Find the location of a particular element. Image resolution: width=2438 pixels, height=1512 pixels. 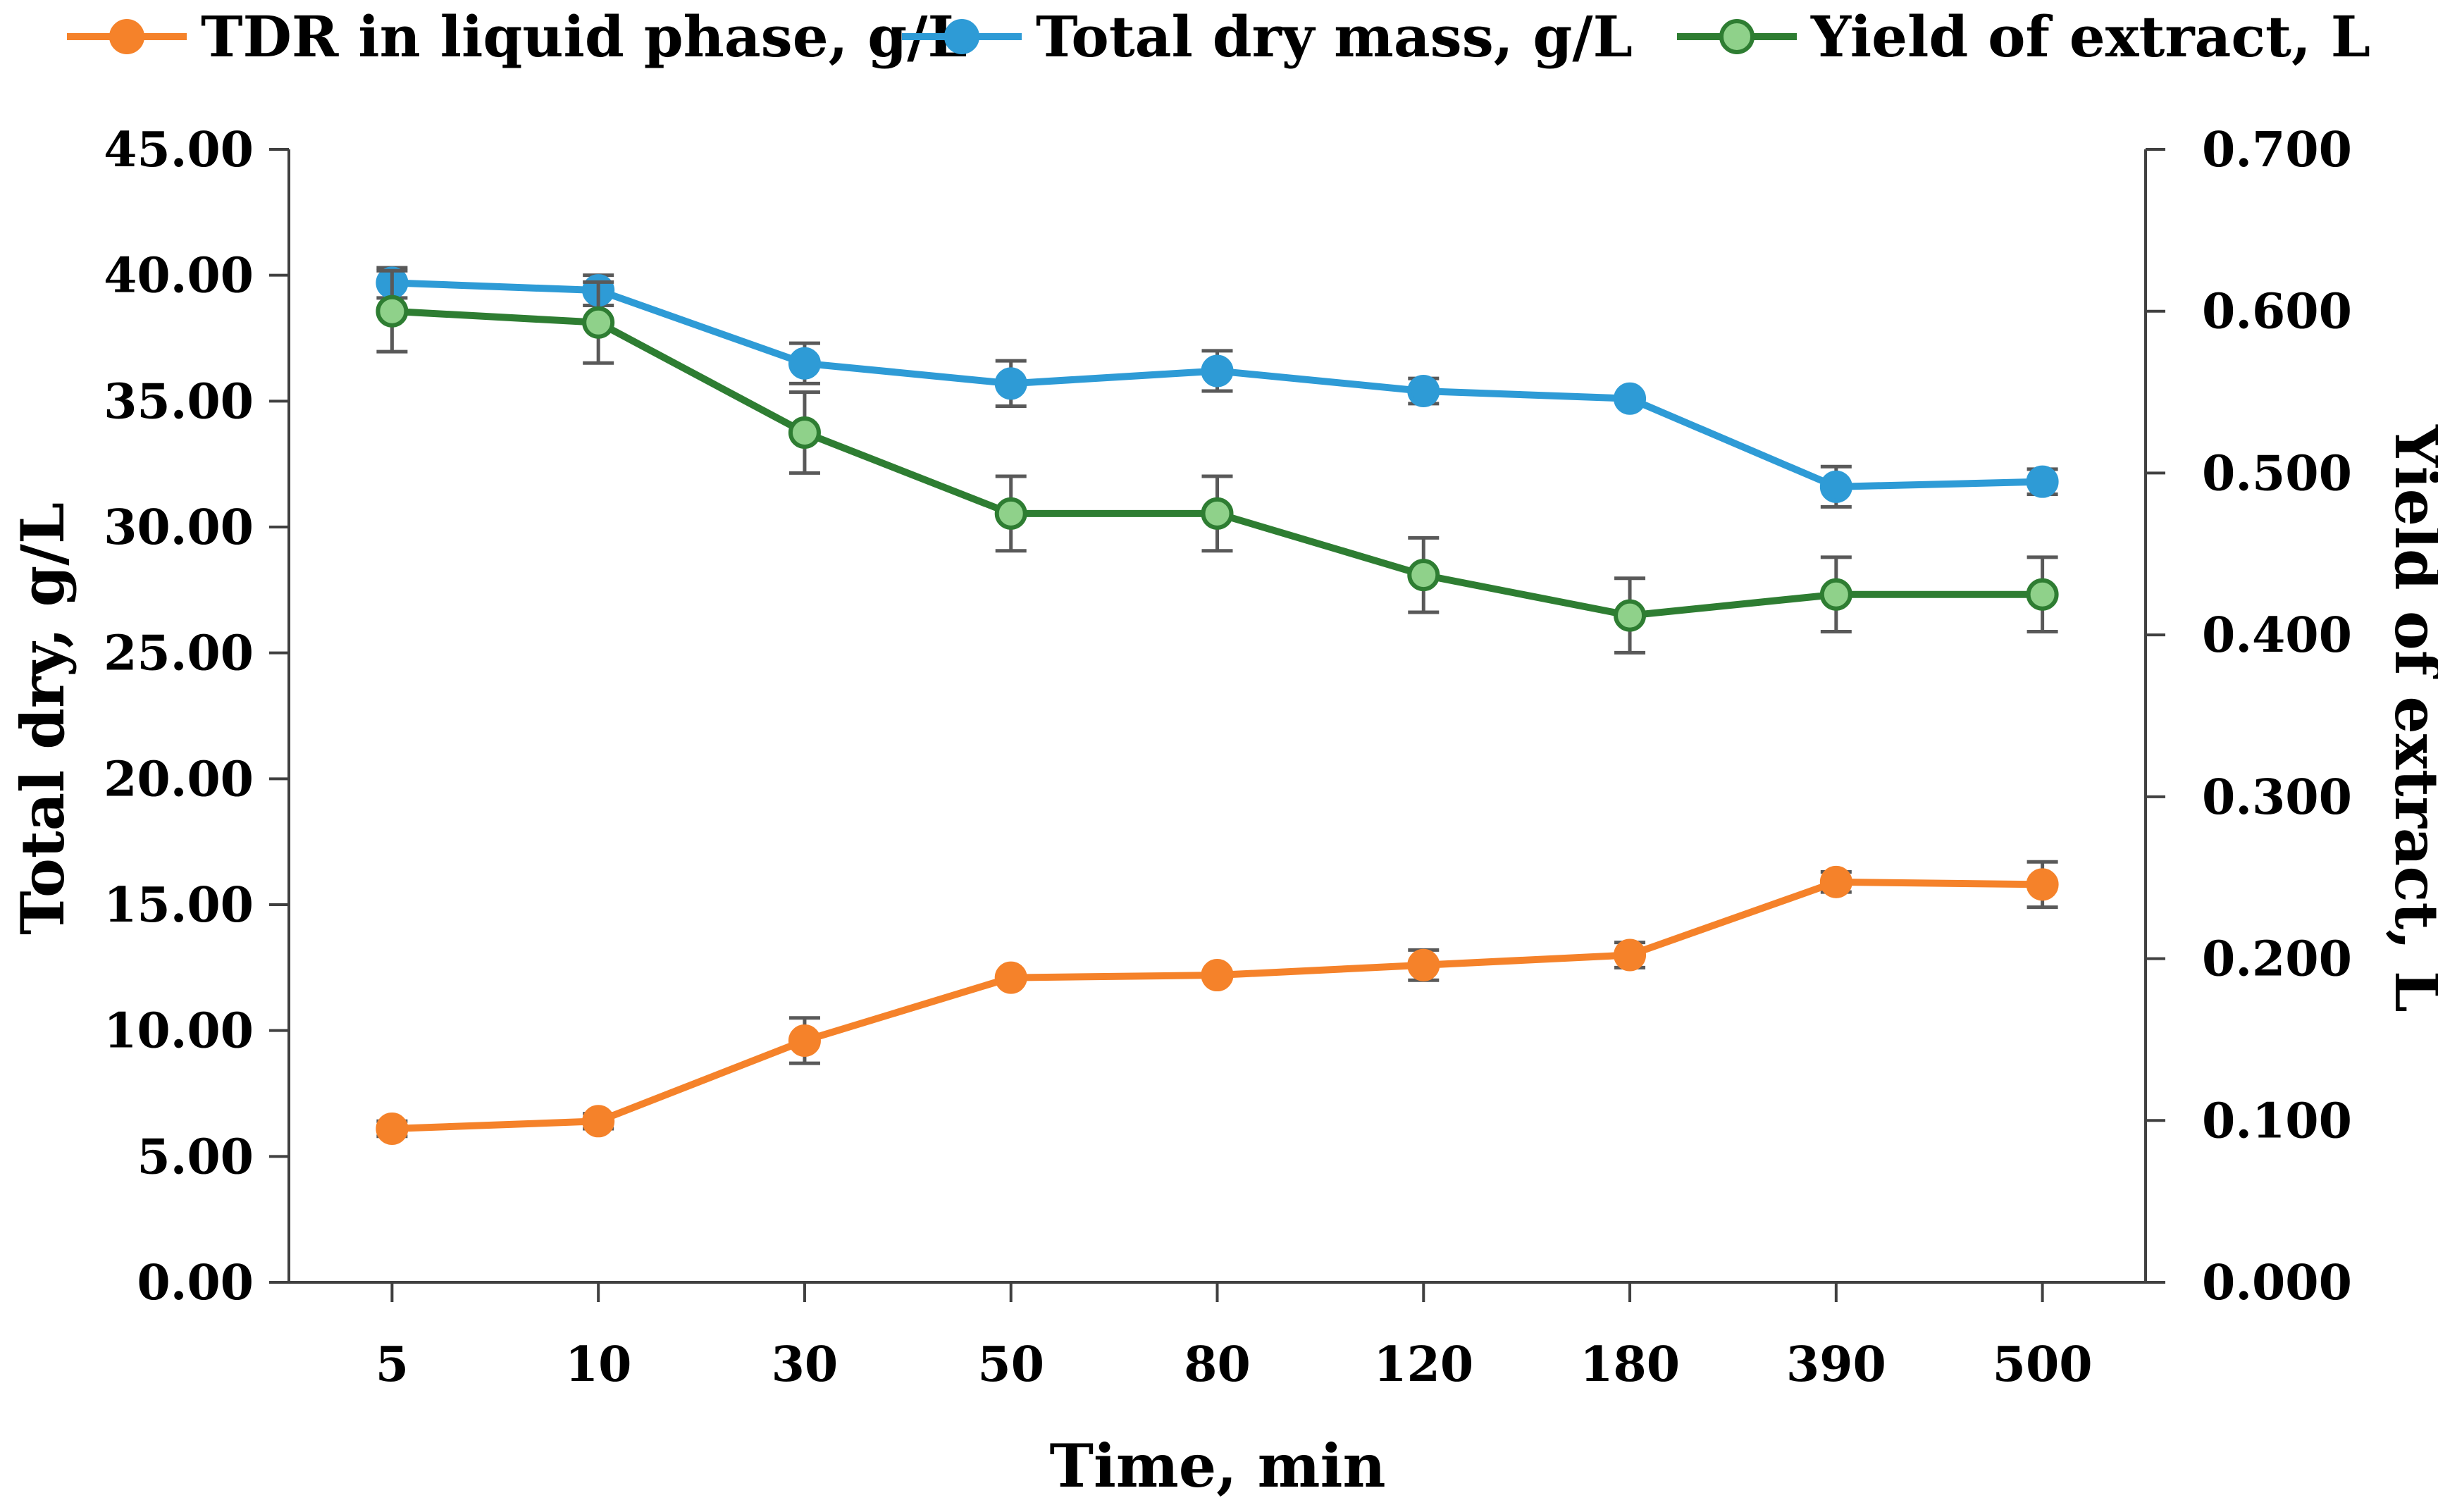

x-axis-title: Time, min is located at coordinates (1217, 1466).